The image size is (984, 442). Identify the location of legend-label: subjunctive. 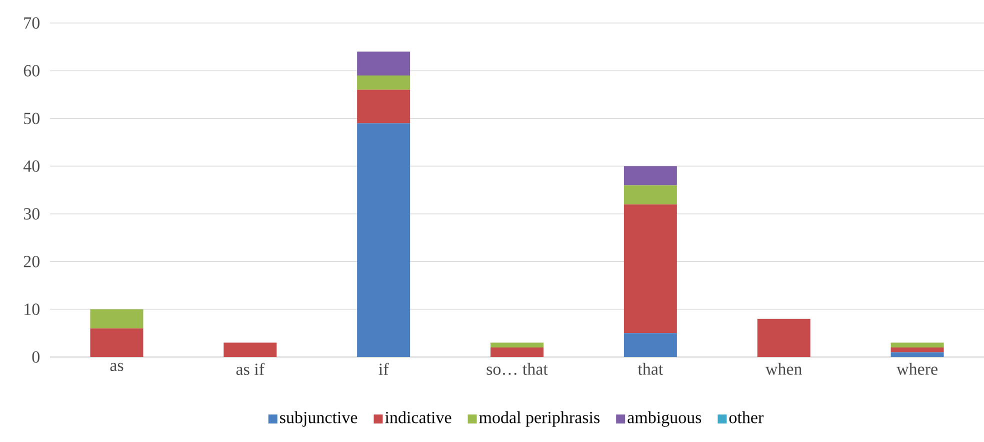
(319, 419).